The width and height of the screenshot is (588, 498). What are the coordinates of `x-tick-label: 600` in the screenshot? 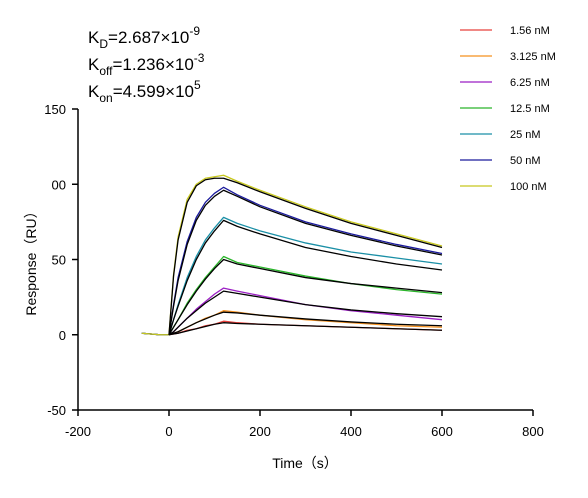 It's located at (442, 431).